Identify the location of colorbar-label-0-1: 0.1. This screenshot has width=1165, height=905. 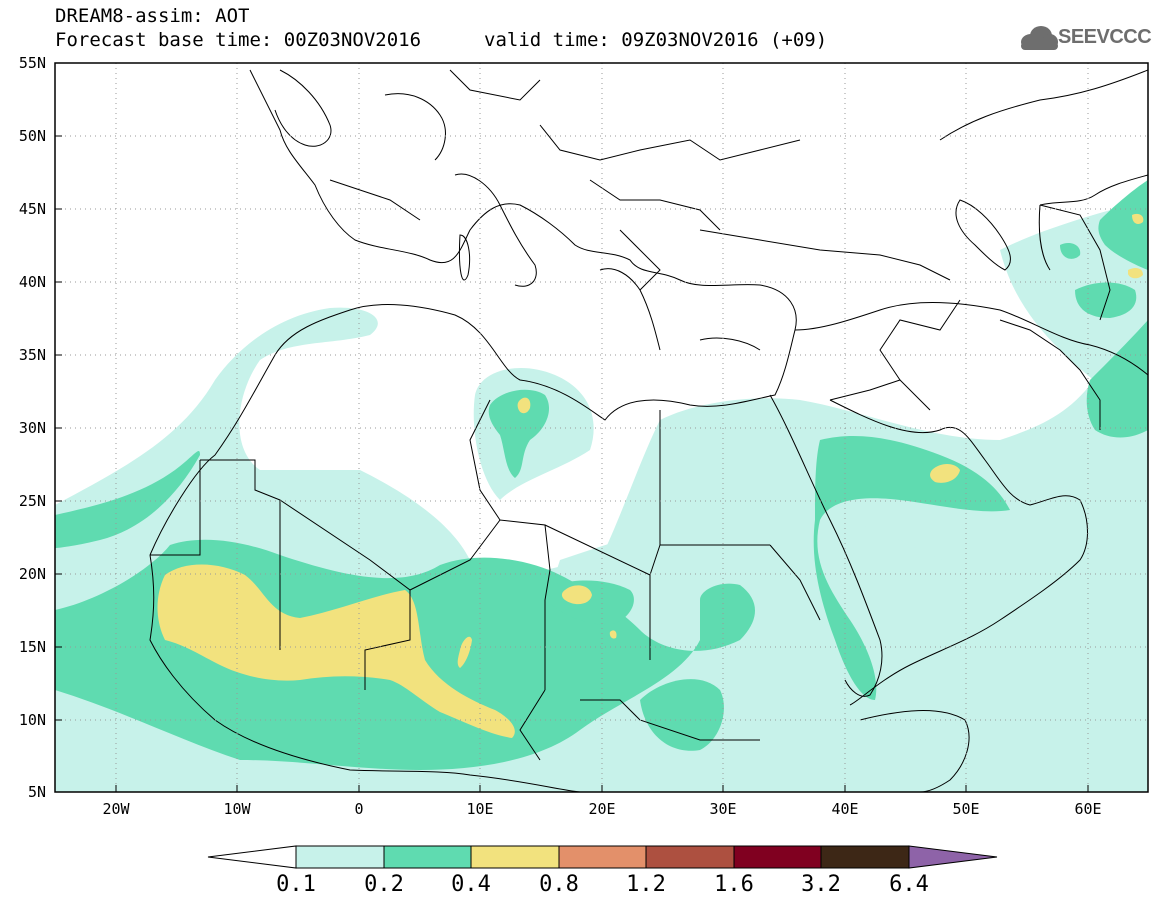
(296, 884).